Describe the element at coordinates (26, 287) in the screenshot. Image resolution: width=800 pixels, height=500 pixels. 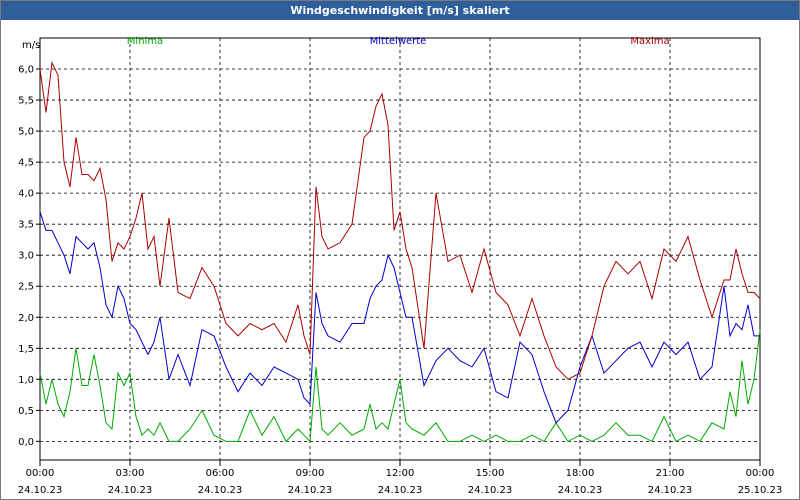
I see `y-tick-label: 2,5` at that location.